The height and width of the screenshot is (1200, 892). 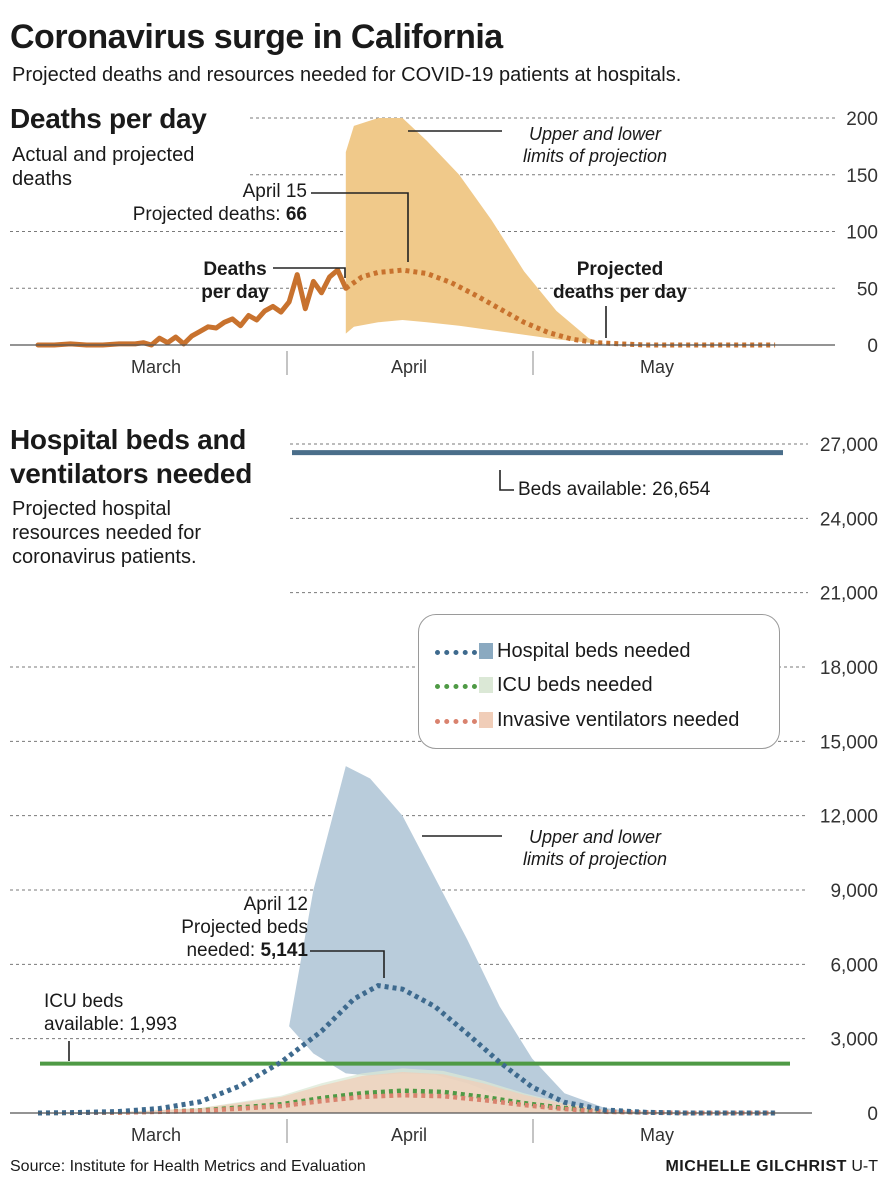 I want to click on legend-dots-hospital-beds, so click(x=456, y=652).